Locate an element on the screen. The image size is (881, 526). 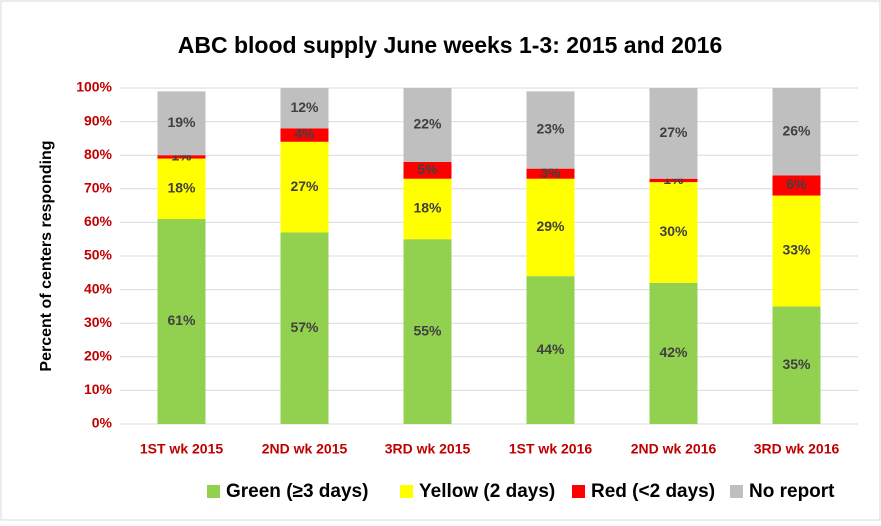
data-label: 44% is located at coordinates (550, 349).